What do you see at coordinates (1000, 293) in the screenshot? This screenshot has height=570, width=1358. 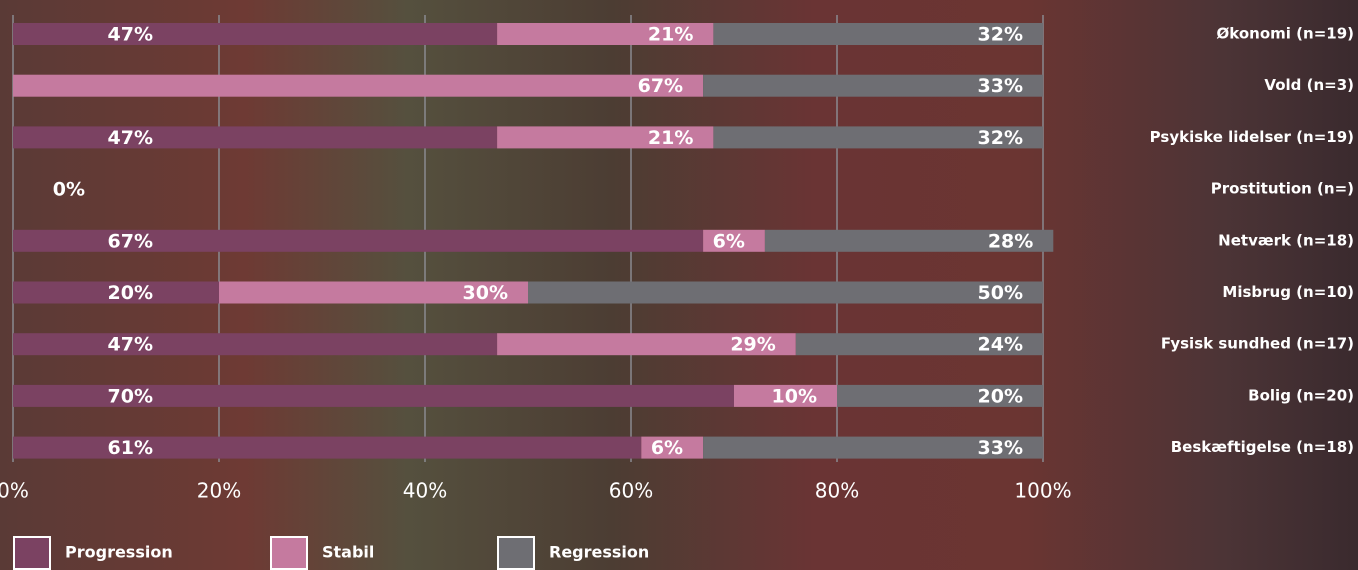 I see `value-label: 50%` at bounding box center [1000, 293].